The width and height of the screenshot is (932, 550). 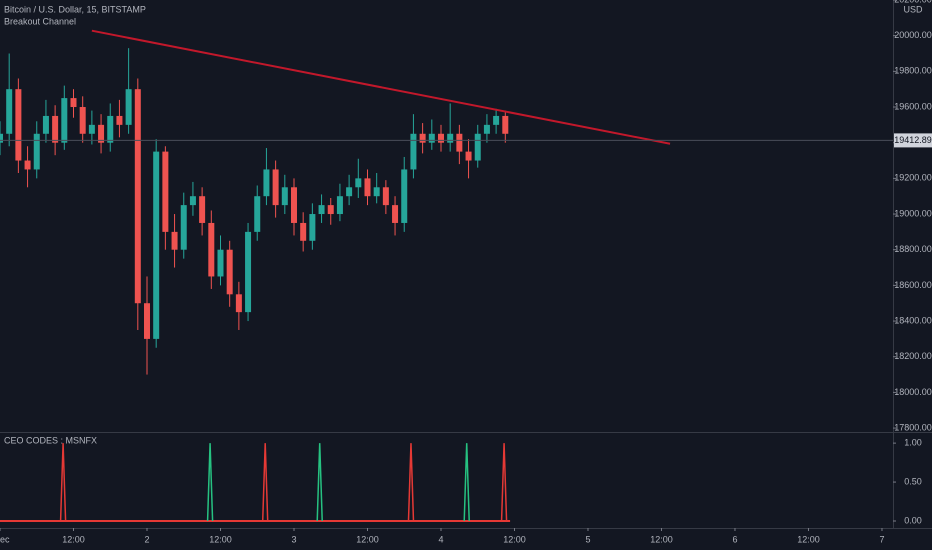 What do you see at coordinates (913, 213) in the screenshot?
I see `y-tick-label: 19000.00` at bounding box center [913, 213].